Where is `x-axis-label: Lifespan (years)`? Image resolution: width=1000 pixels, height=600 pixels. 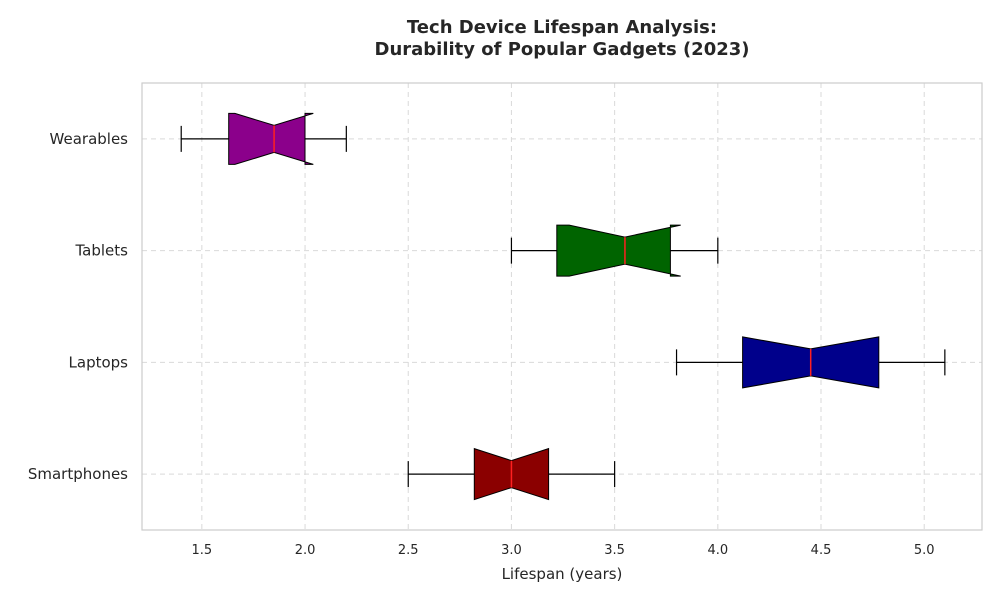
x-axis-label: Lifespan (years) is located at coordinates (562, 574).